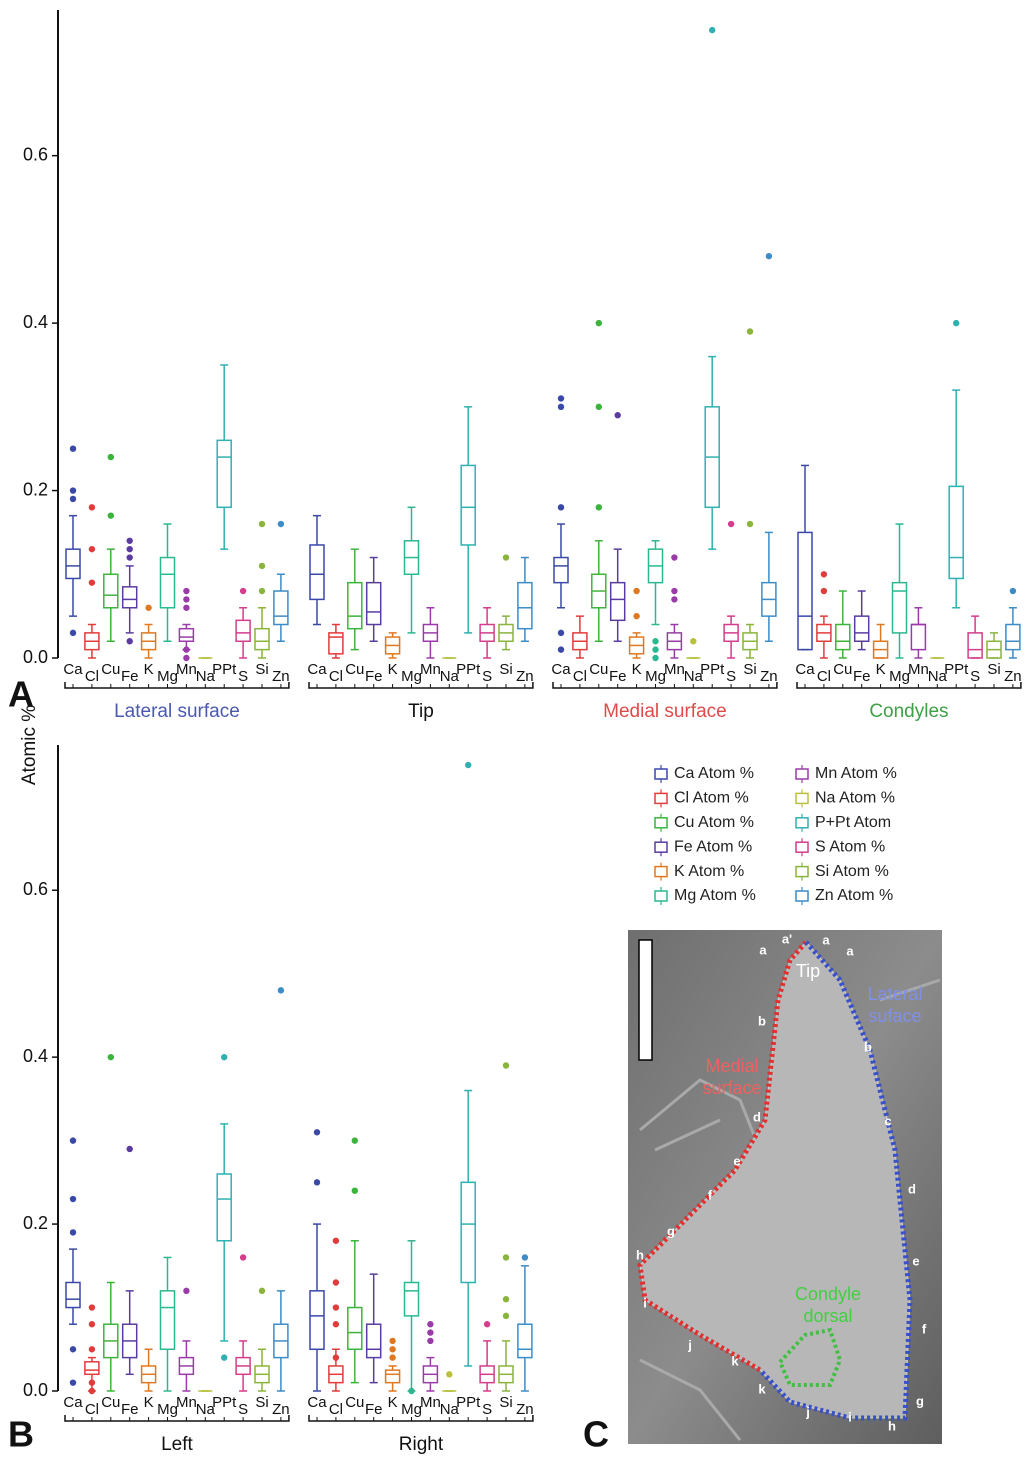 Image resolution: width=1035 pixels, height=1457 pixels. What do you see at coordinates (317, 1402) in the screenshot?
I see `x-tick-label: Ca` at bounding box center [317, 1402].